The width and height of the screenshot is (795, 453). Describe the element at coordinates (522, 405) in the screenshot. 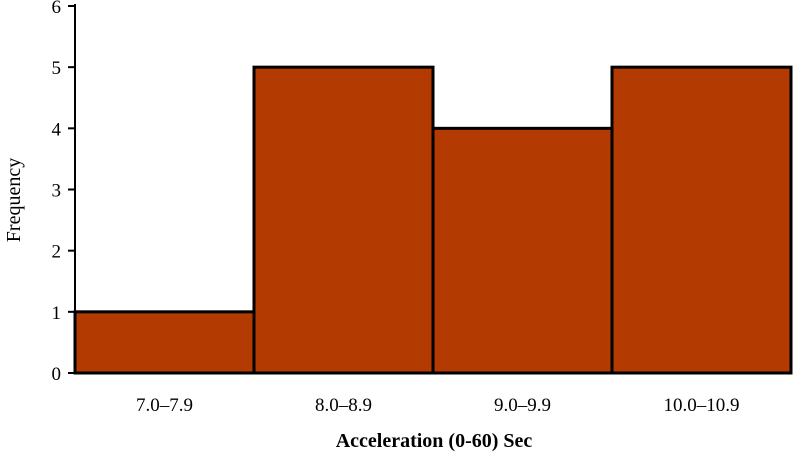

I see `x-tick-label: 9.0–9.9` at that location.